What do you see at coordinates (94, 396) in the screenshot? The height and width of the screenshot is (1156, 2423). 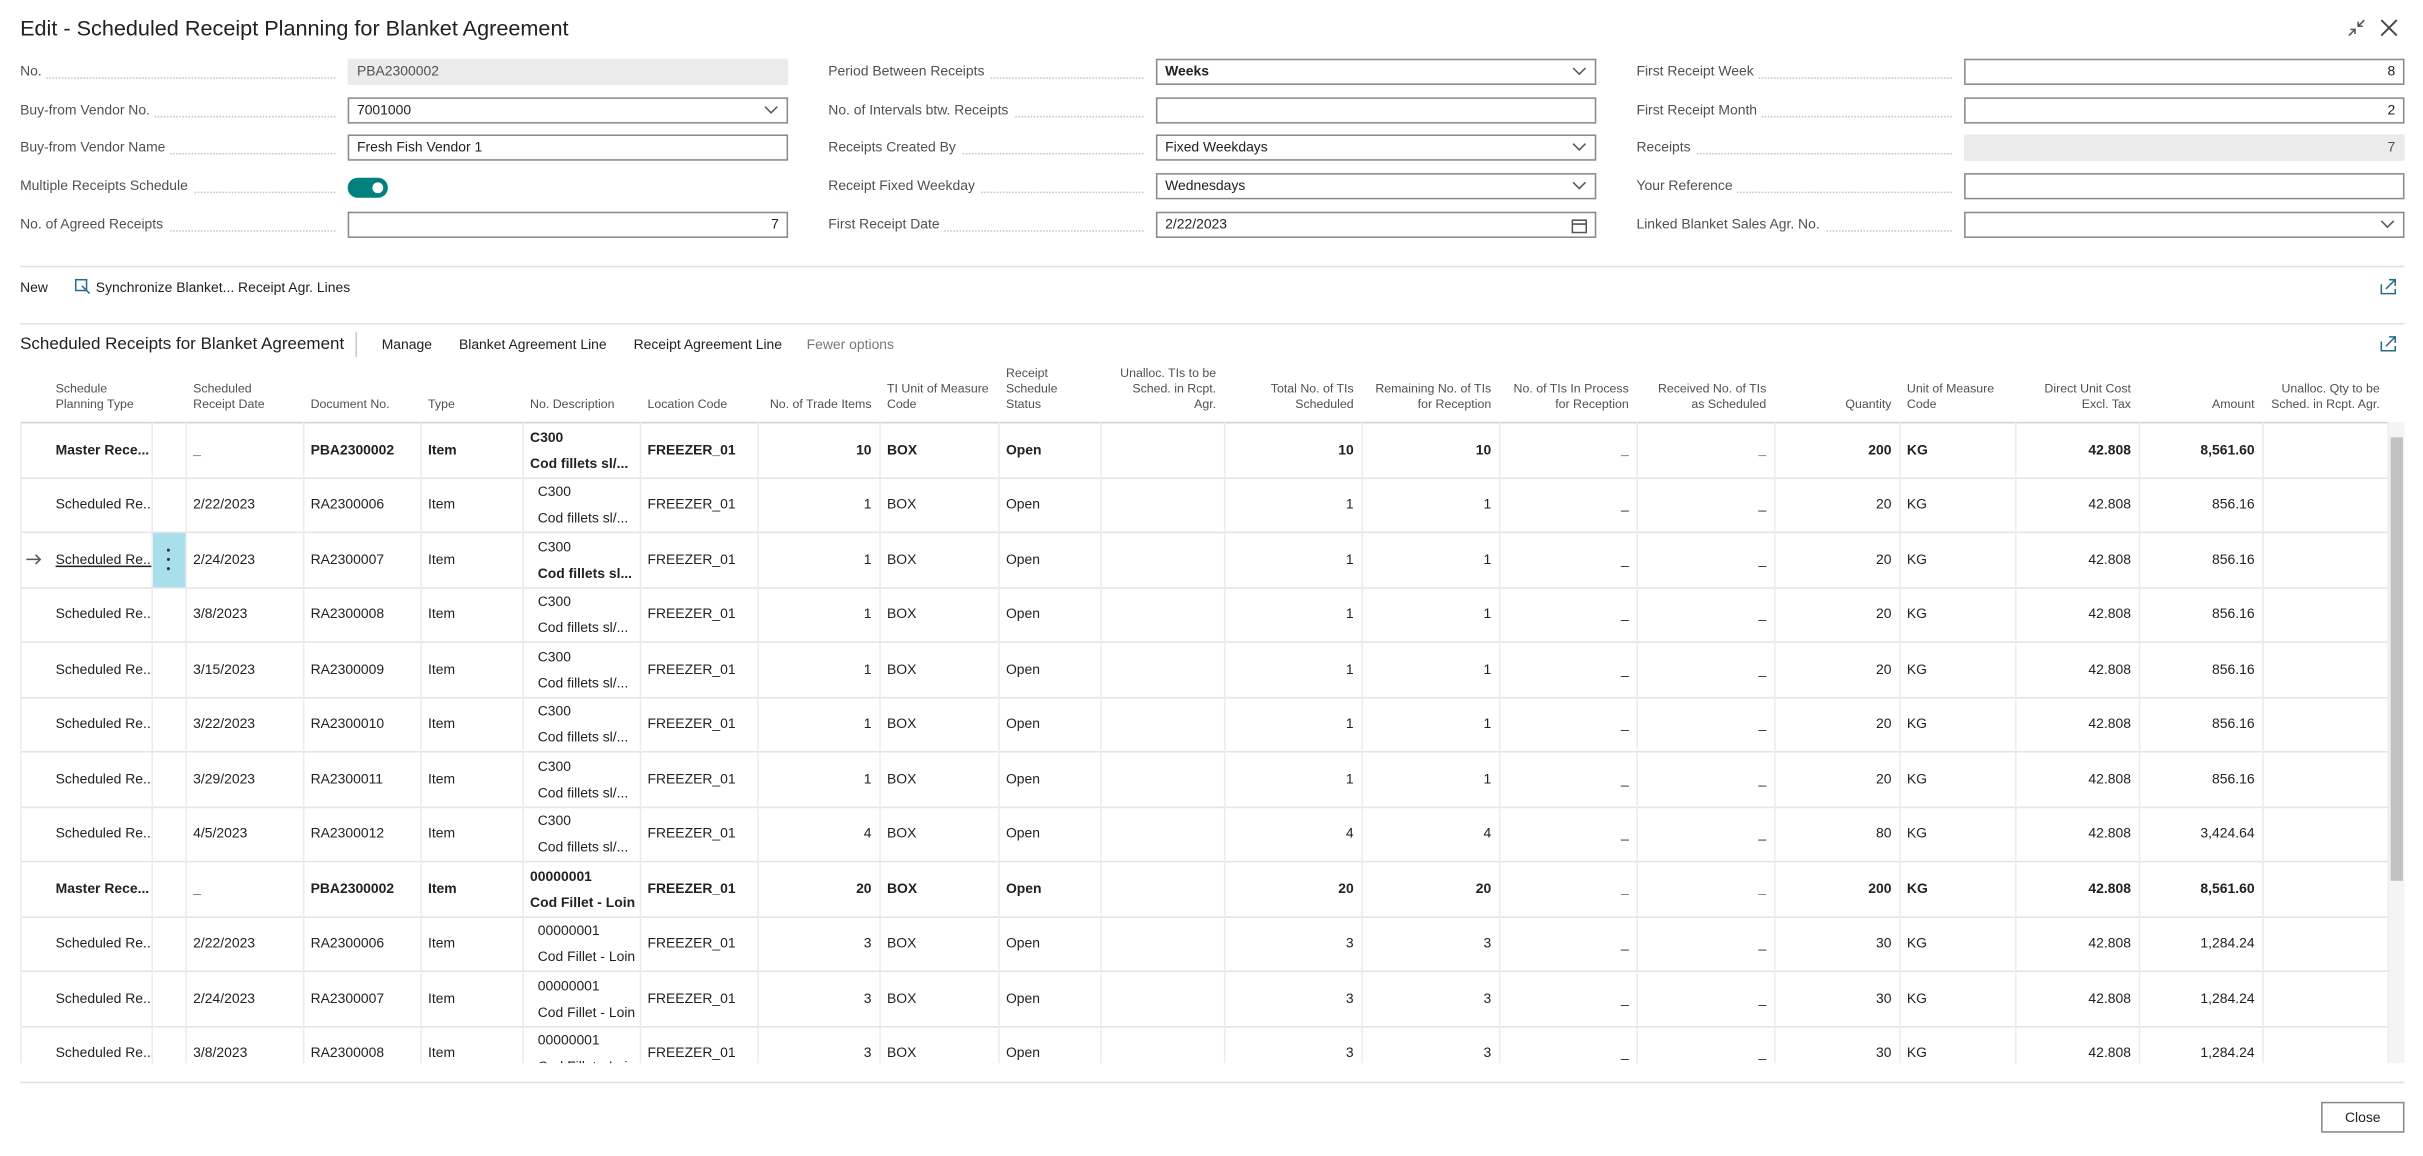 I see `column-header: Schedule Planning Type` at bounding box center [94, 396].